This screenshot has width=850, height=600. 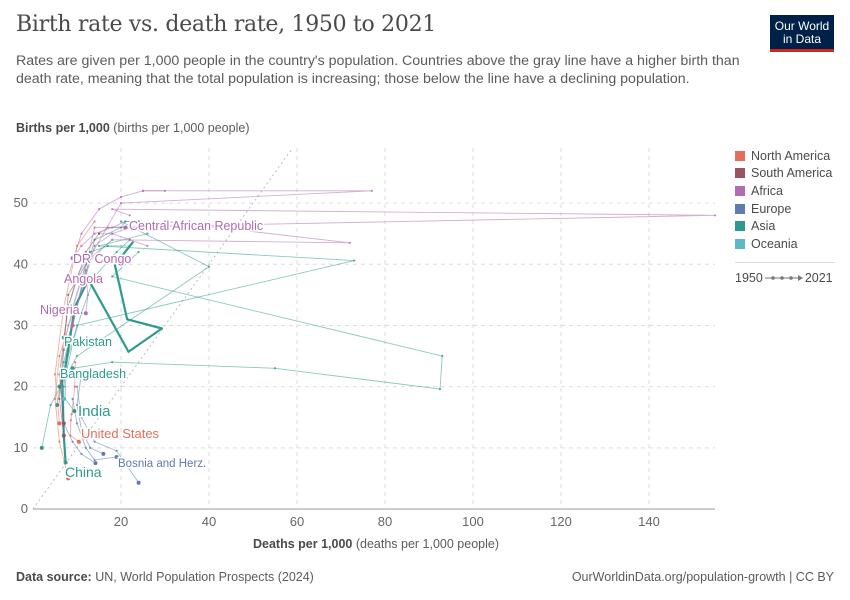 What do you see at coordinates (209, 521) in the screenshot?
I see `x-tick-label: 40` at bounding box center [209, 521].